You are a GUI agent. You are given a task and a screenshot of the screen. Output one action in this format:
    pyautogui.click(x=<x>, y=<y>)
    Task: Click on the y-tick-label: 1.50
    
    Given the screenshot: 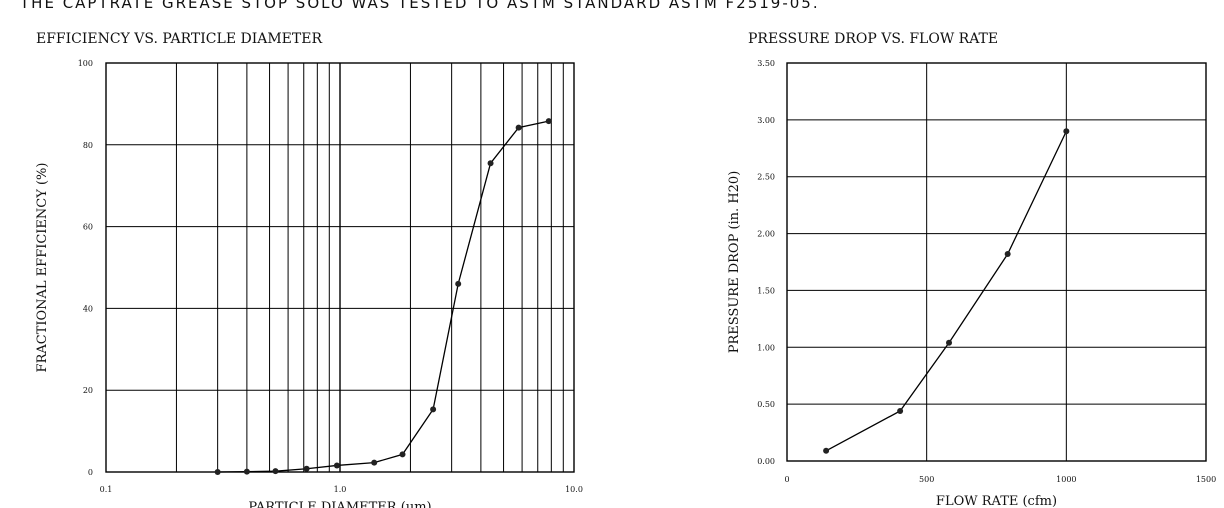 What is the action you would take?
    pyautogui.click(x=766, y=290)
    